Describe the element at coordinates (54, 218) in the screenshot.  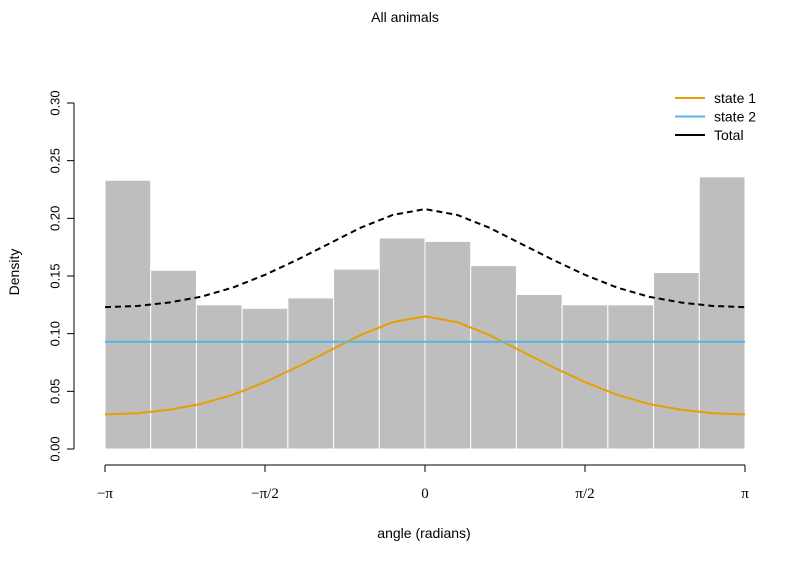
I see `y-tick-label: 0.20` at that location.